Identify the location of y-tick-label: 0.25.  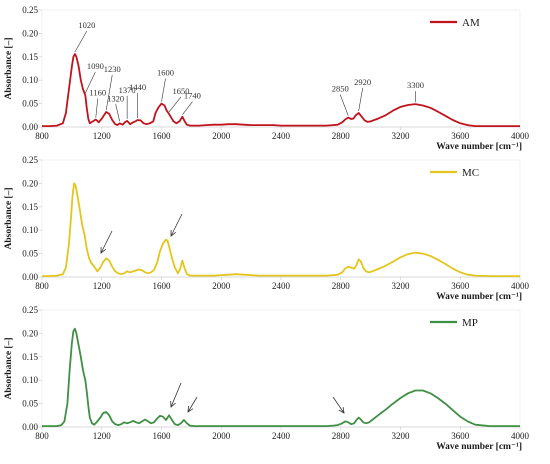
(30, 10).